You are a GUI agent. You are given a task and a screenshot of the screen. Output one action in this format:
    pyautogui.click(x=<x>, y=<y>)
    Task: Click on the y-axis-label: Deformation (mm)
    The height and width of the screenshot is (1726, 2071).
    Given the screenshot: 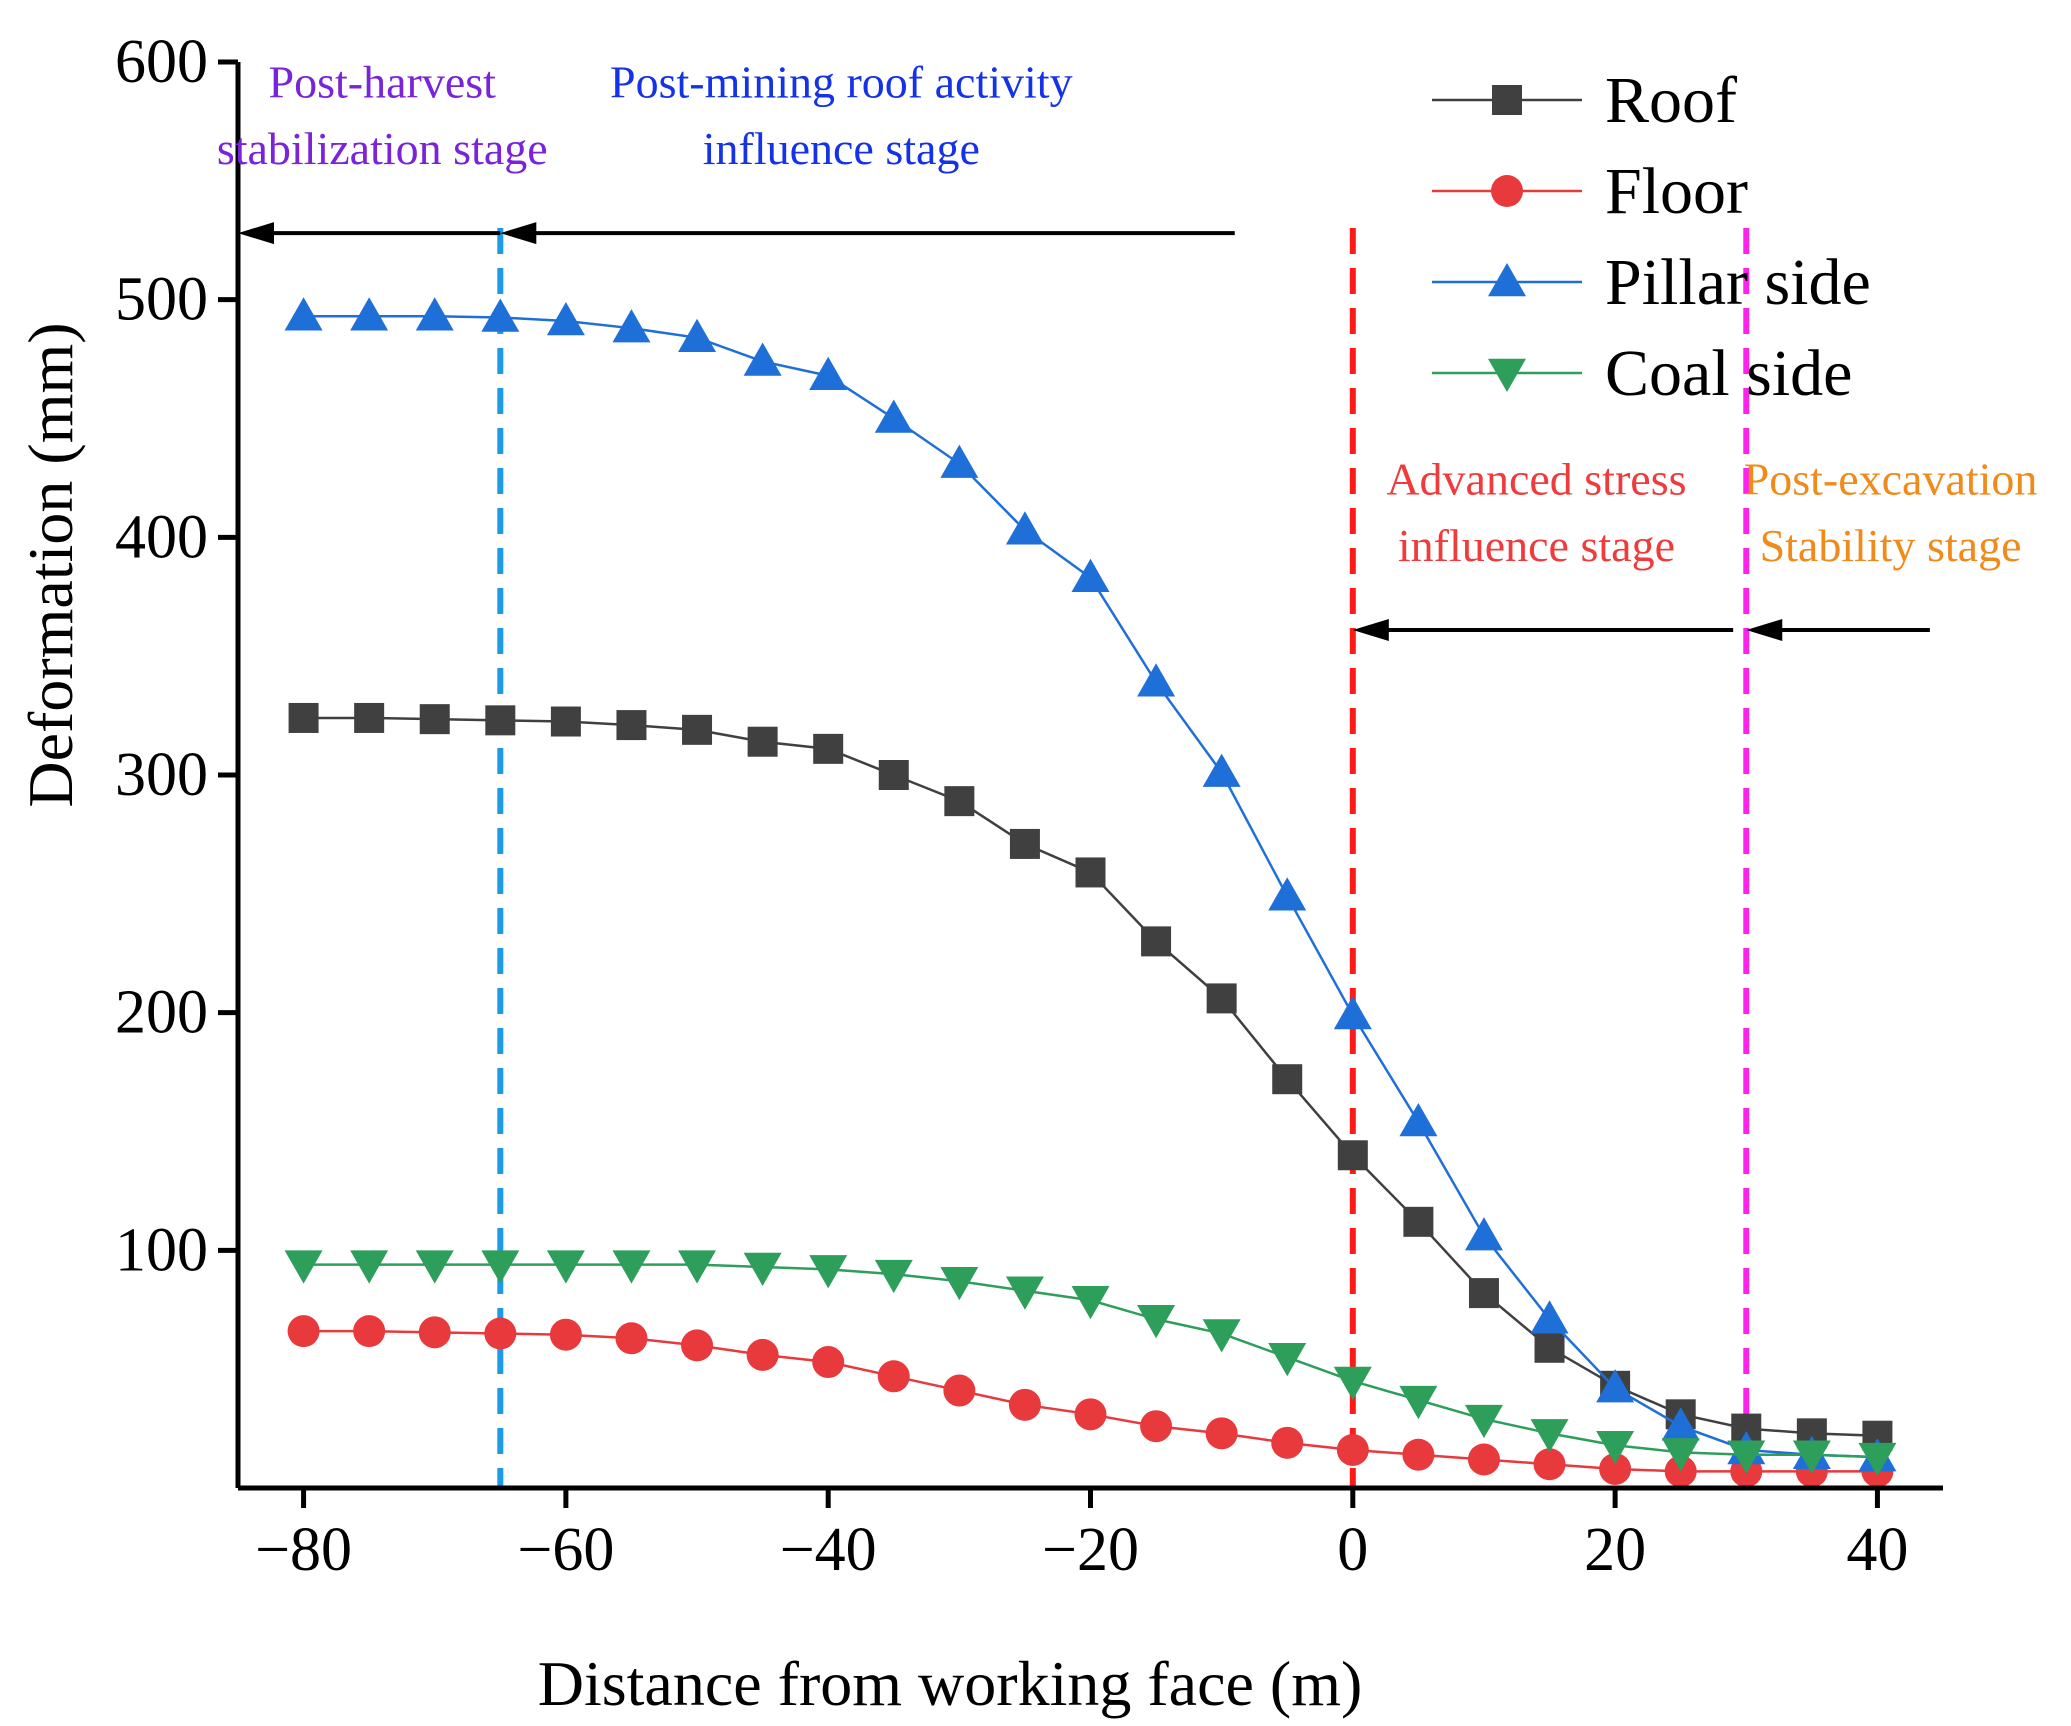 What is the action you would take?
    pyautogui.click(x=50, y=564)
    